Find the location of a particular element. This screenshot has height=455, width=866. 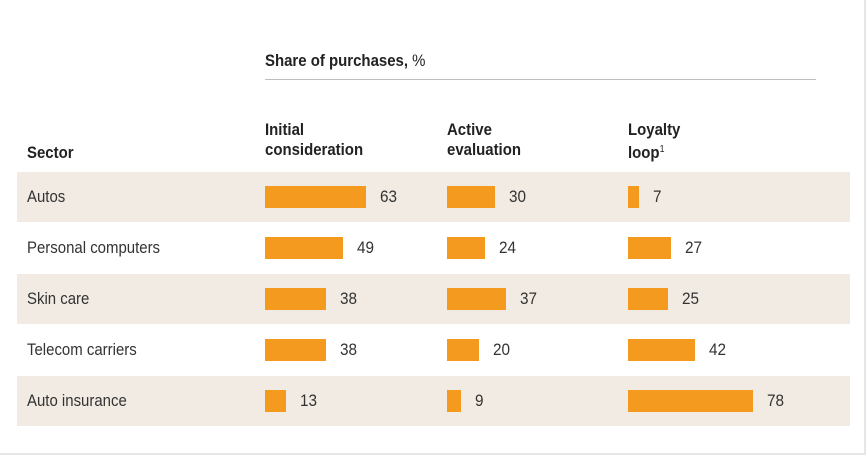

bar-initial-consideration-autos is located at coordinates (315, 197).